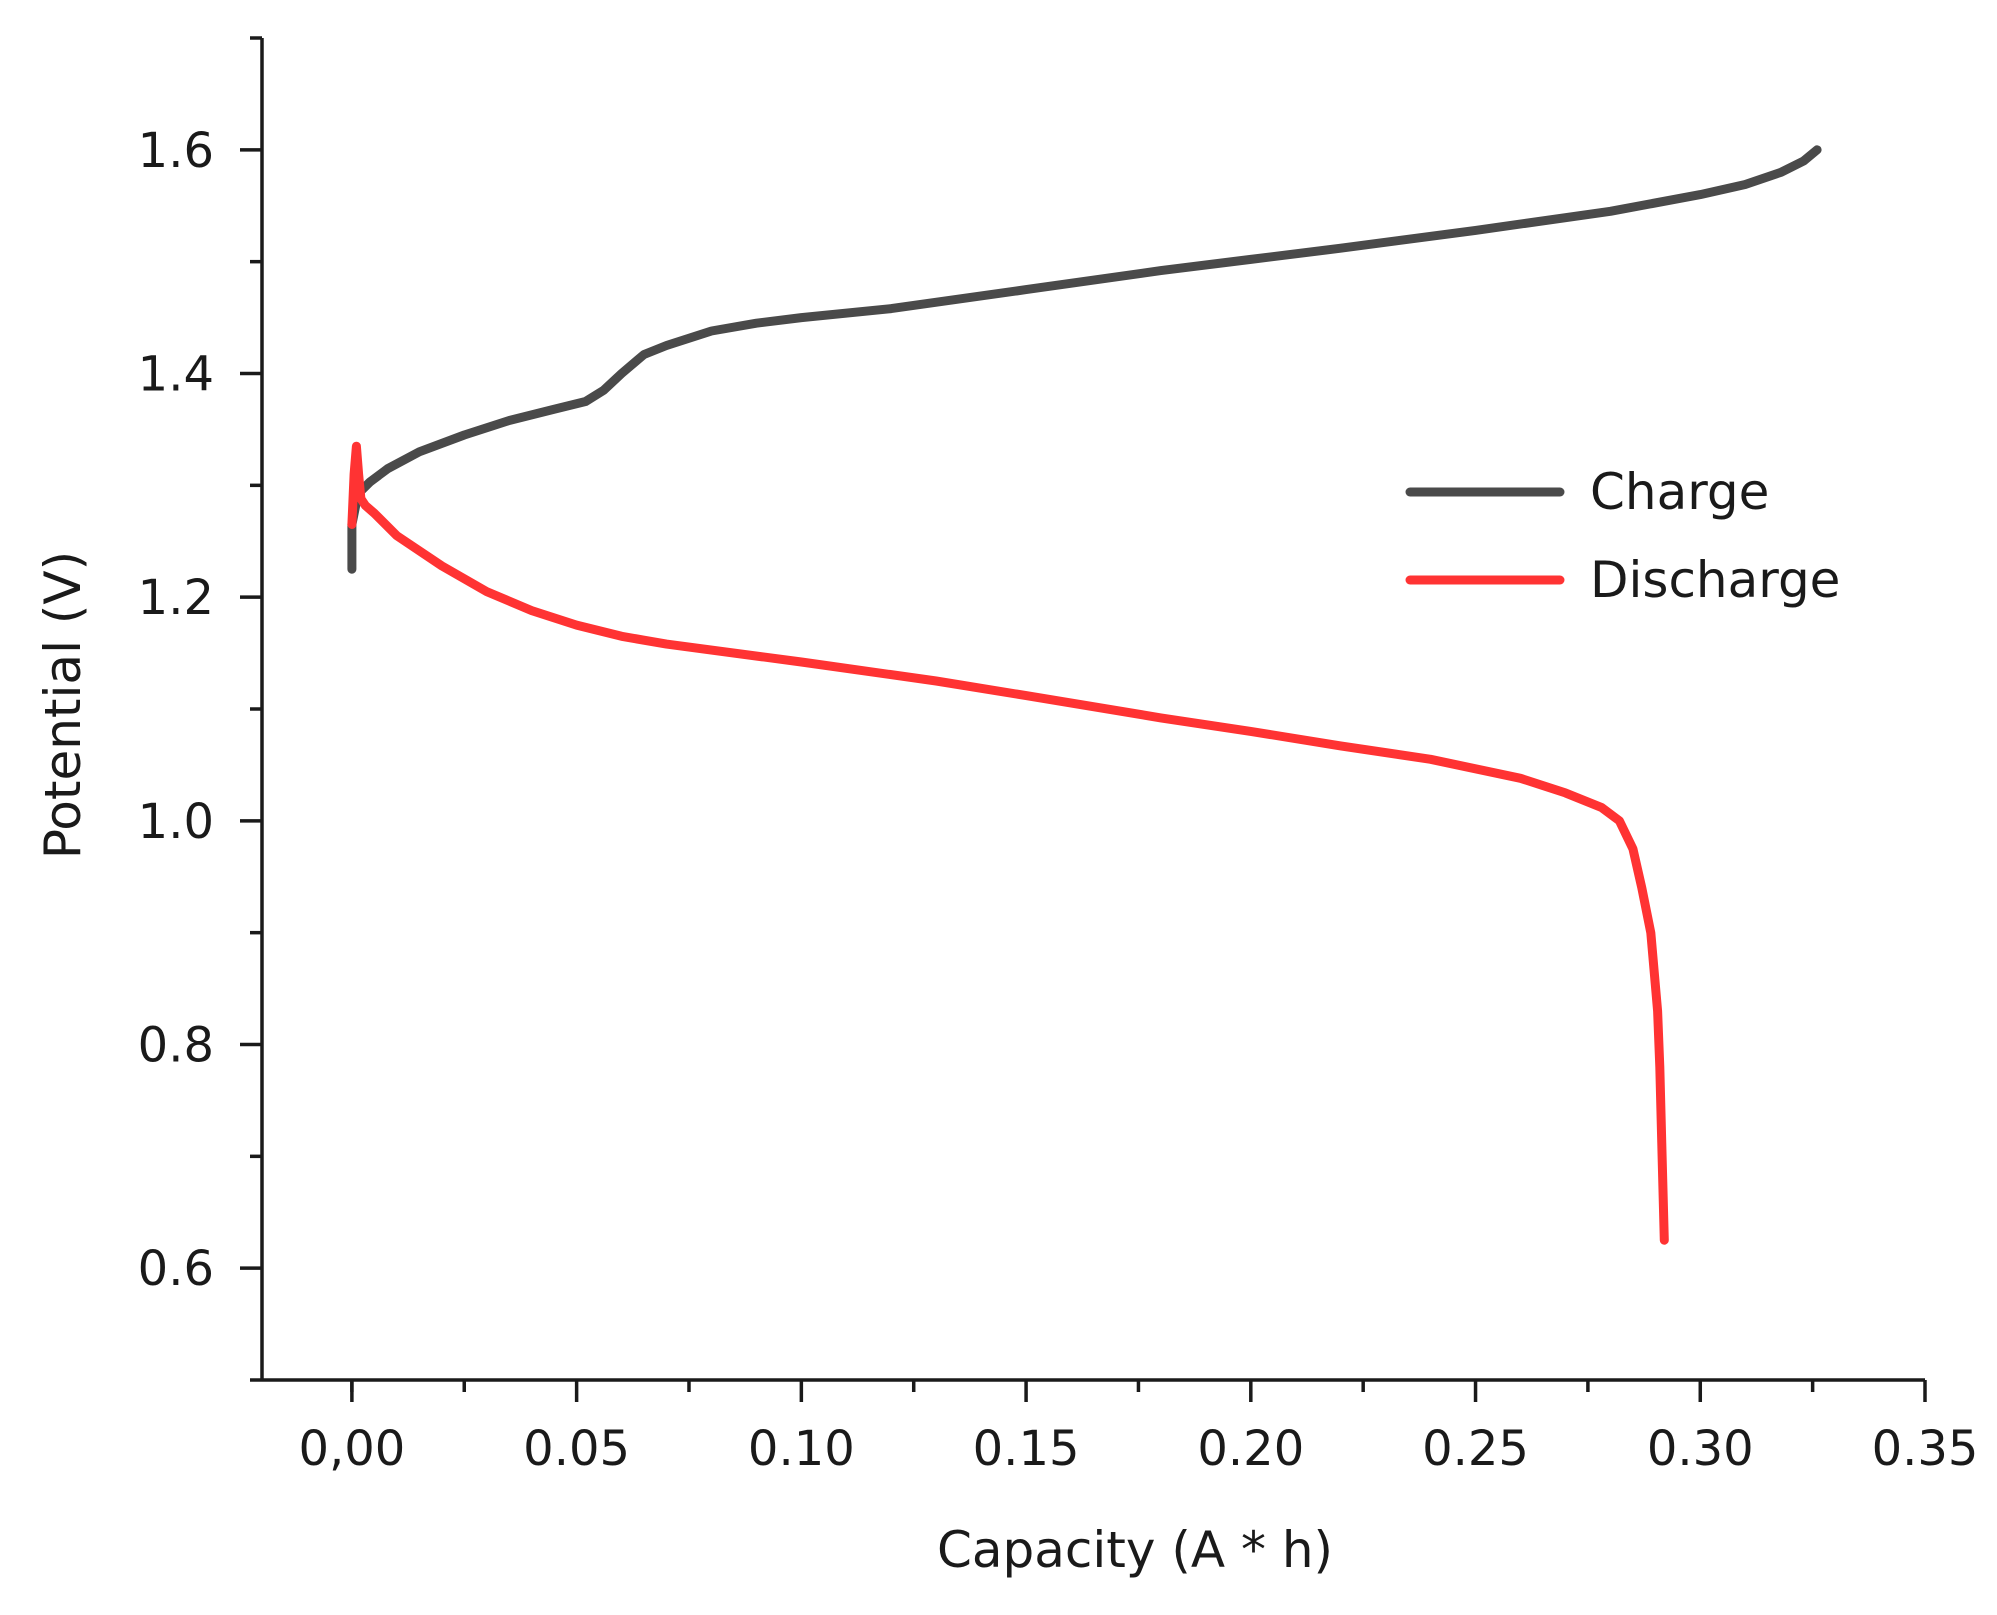 Image resolution: width=1997 pixels, height=1615 pixels. Describe the element at coordinates (1715, 580) in the screenshot. I see `legend-label-discharge: Discharge` at that location.